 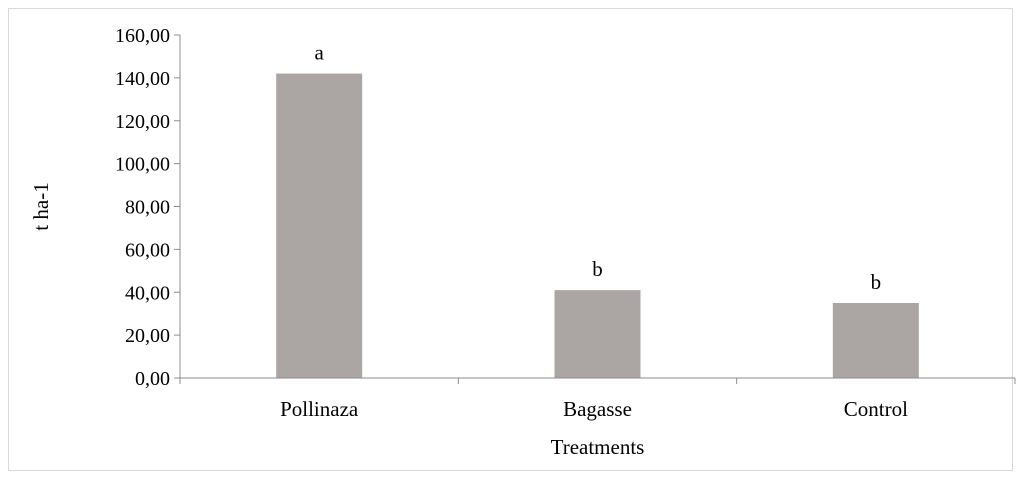 What do you see at coordinates (142, 36) in the screenshot?
I see `y-tick-label: 160,00` at bounding box center [142, 36].